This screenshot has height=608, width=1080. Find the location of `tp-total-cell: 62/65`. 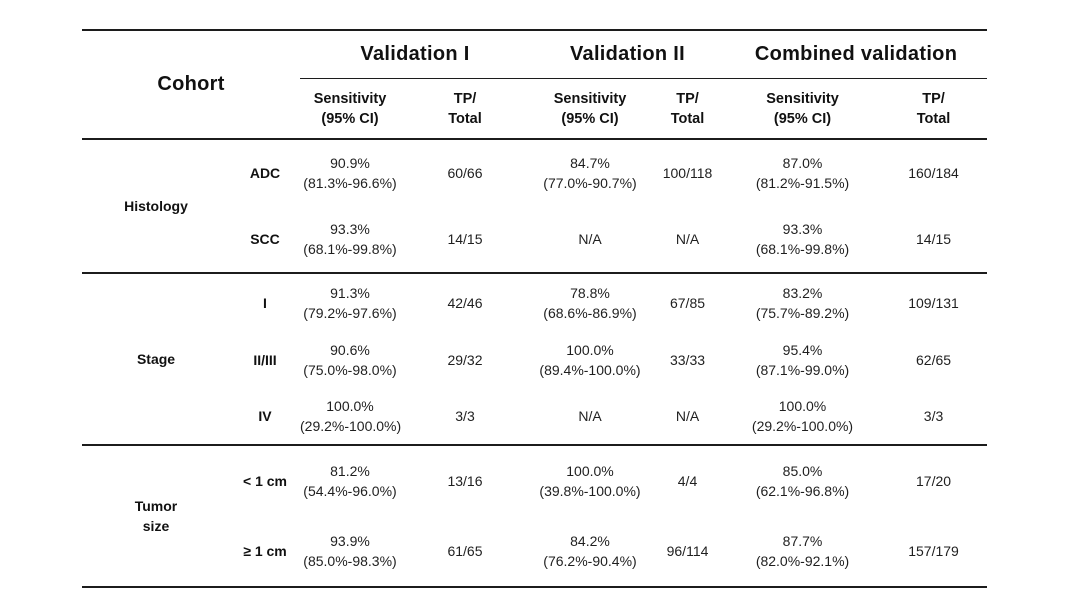

tp-total-cell: 62/65 is located at coordinates (934, 359).